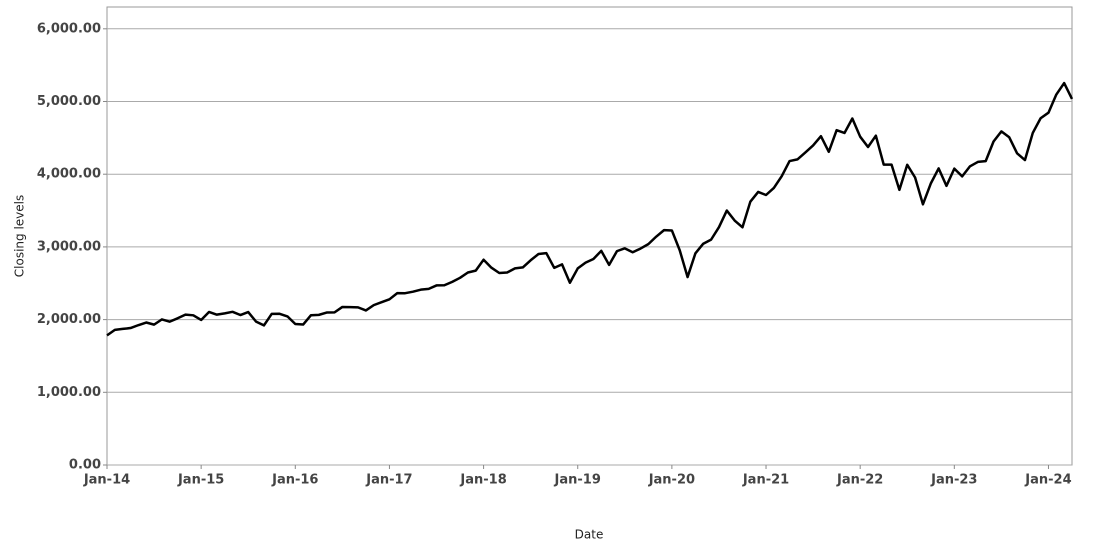  Describe the element at coordinates (106, 480) in the screenshot. I see `x-tick-label: Jan-14` at that location.